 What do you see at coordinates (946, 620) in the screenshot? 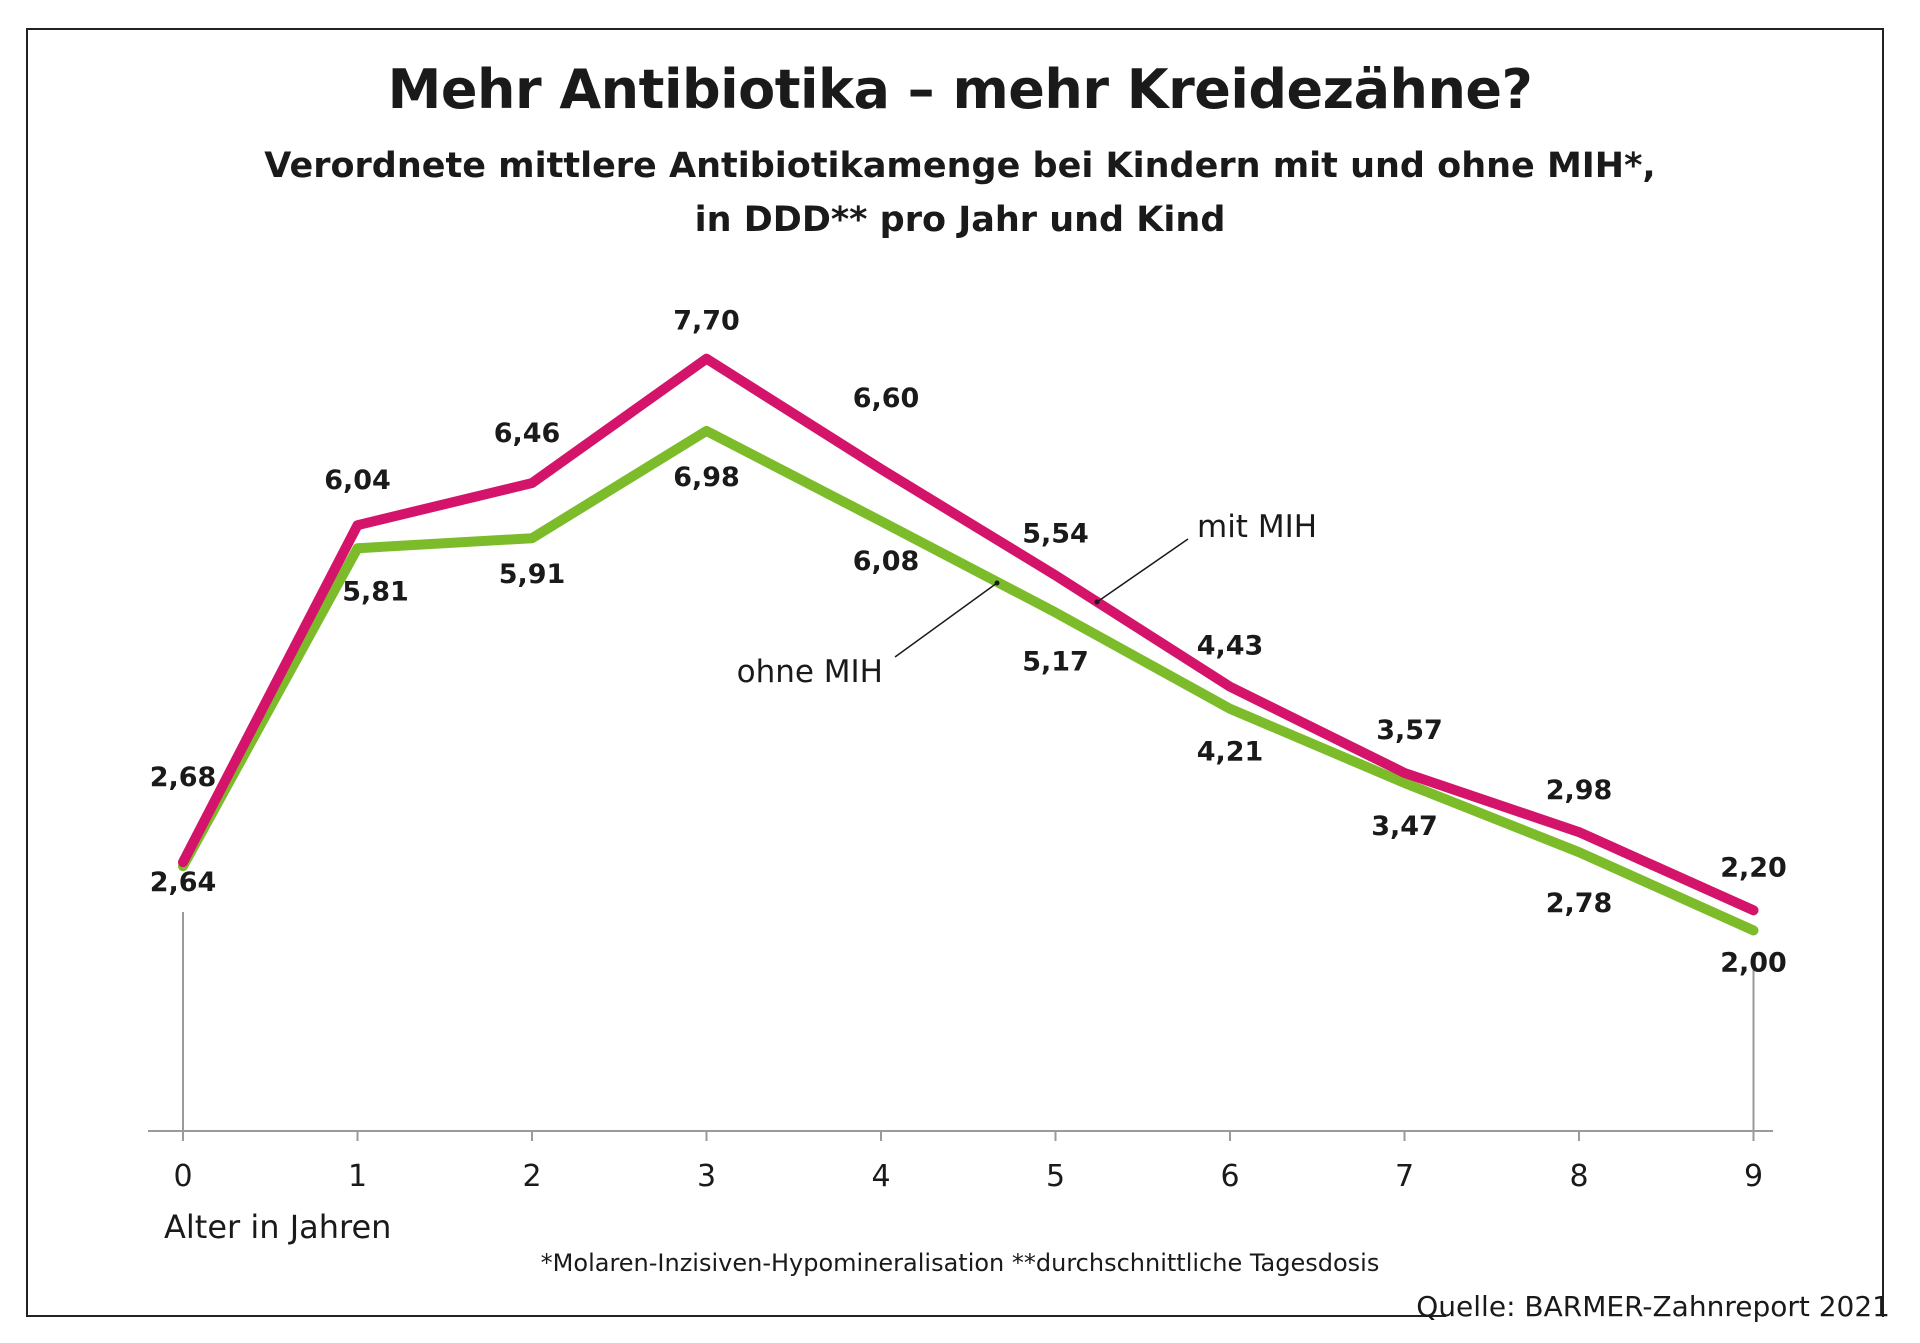
I see `leader-line-ohne-mih` at bounding box center [946, 620].